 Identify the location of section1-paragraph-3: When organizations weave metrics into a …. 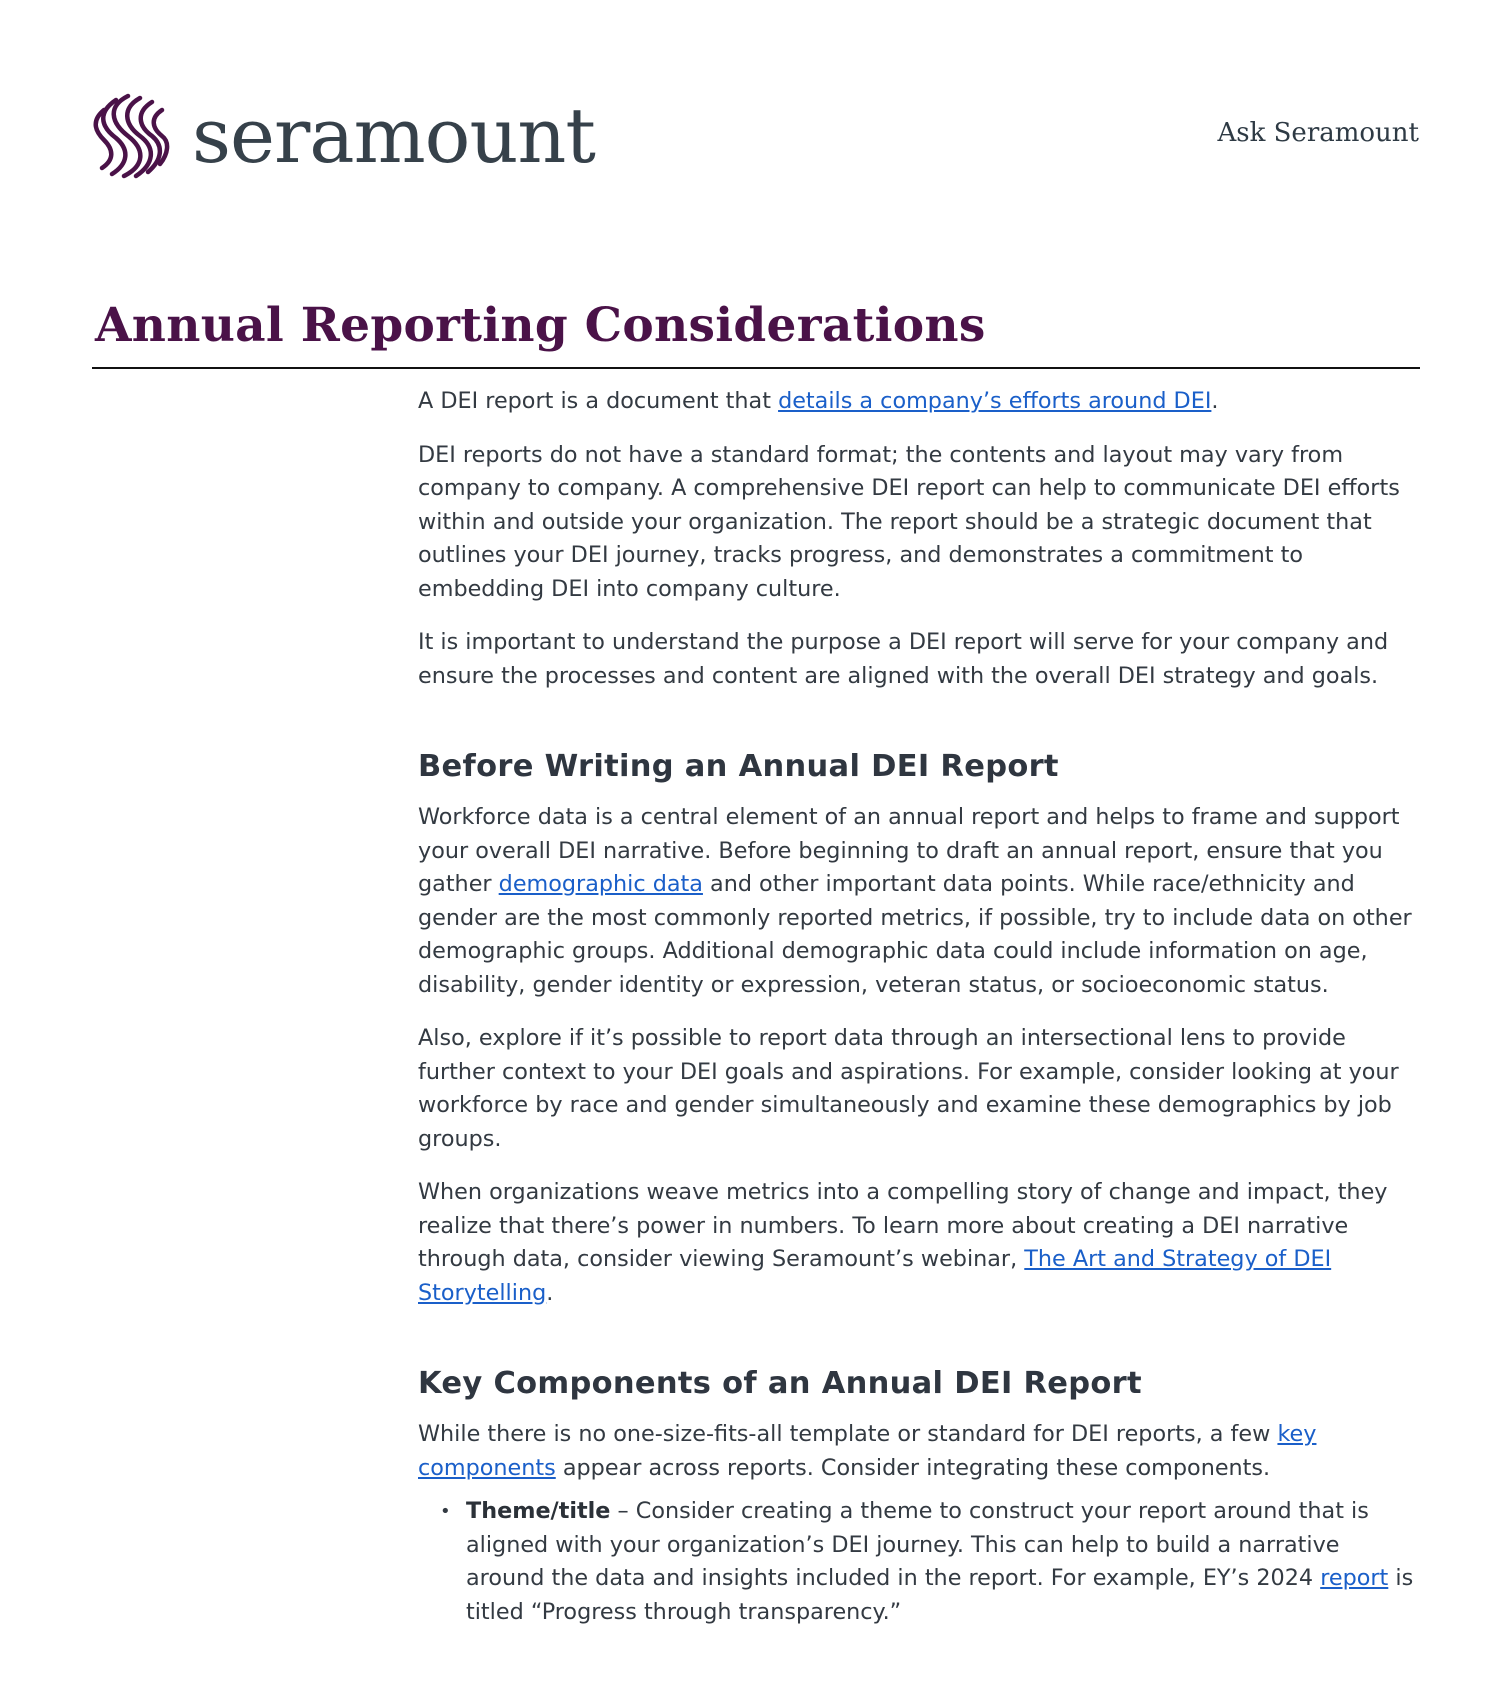
(920, 1243).